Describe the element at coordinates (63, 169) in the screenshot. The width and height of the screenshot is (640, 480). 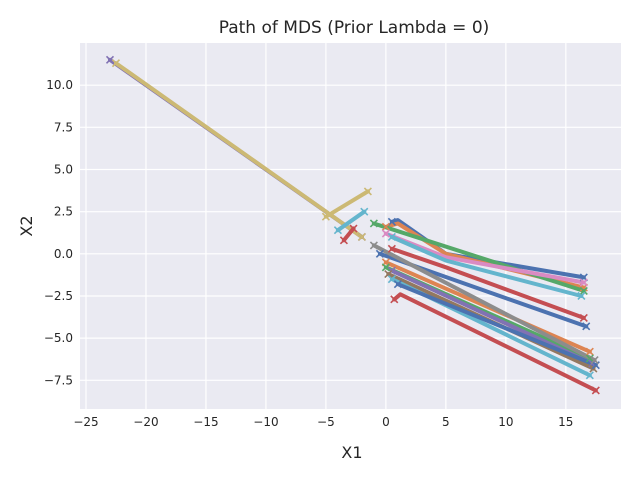
I see `y-tick-label: 5.0` at that location.